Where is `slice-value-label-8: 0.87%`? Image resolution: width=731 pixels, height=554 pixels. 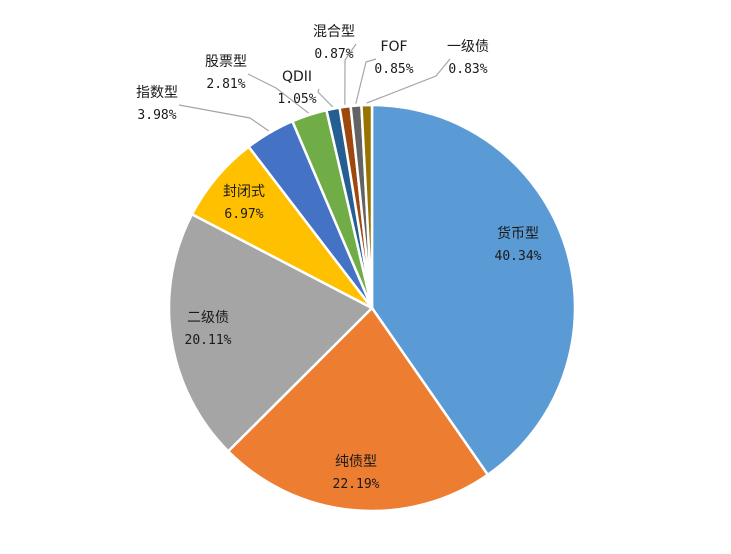
slice-value-label-8: 0.87% is located at coordinates (333, 54).